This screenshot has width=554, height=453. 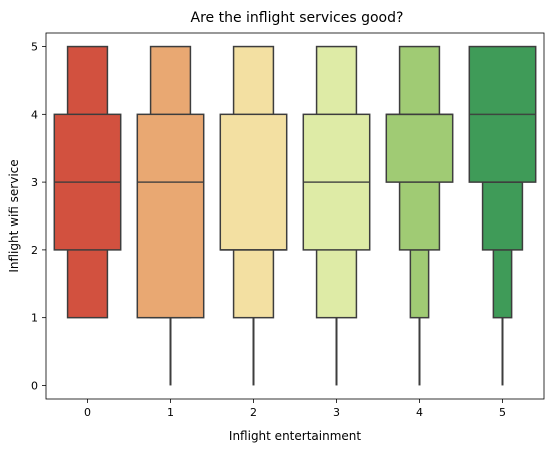 I want to click on x-tick-label: 1, so click(x=170, y=412).